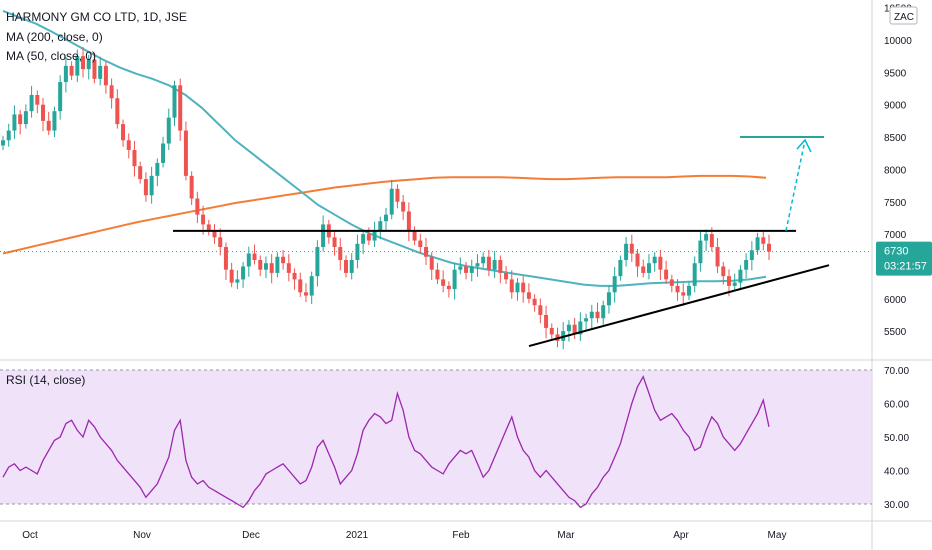 Image resolution: width=932 pixels, height=550 pixels. Describe the element at coordinates (896, 505) in the screenshot. I see `rsi-tick-label: 30.00` at that location.